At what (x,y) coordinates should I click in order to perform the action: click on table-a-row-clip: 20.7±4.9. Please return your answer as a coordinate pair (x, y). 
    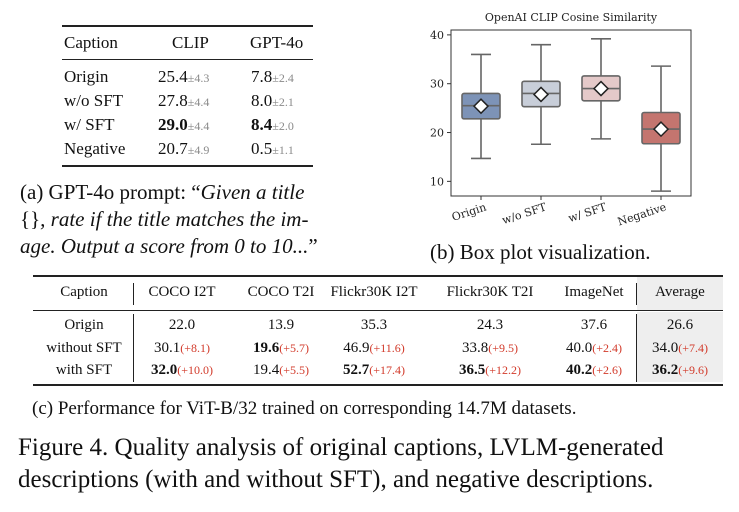
    Looking at the image, I should click on (183, 149).